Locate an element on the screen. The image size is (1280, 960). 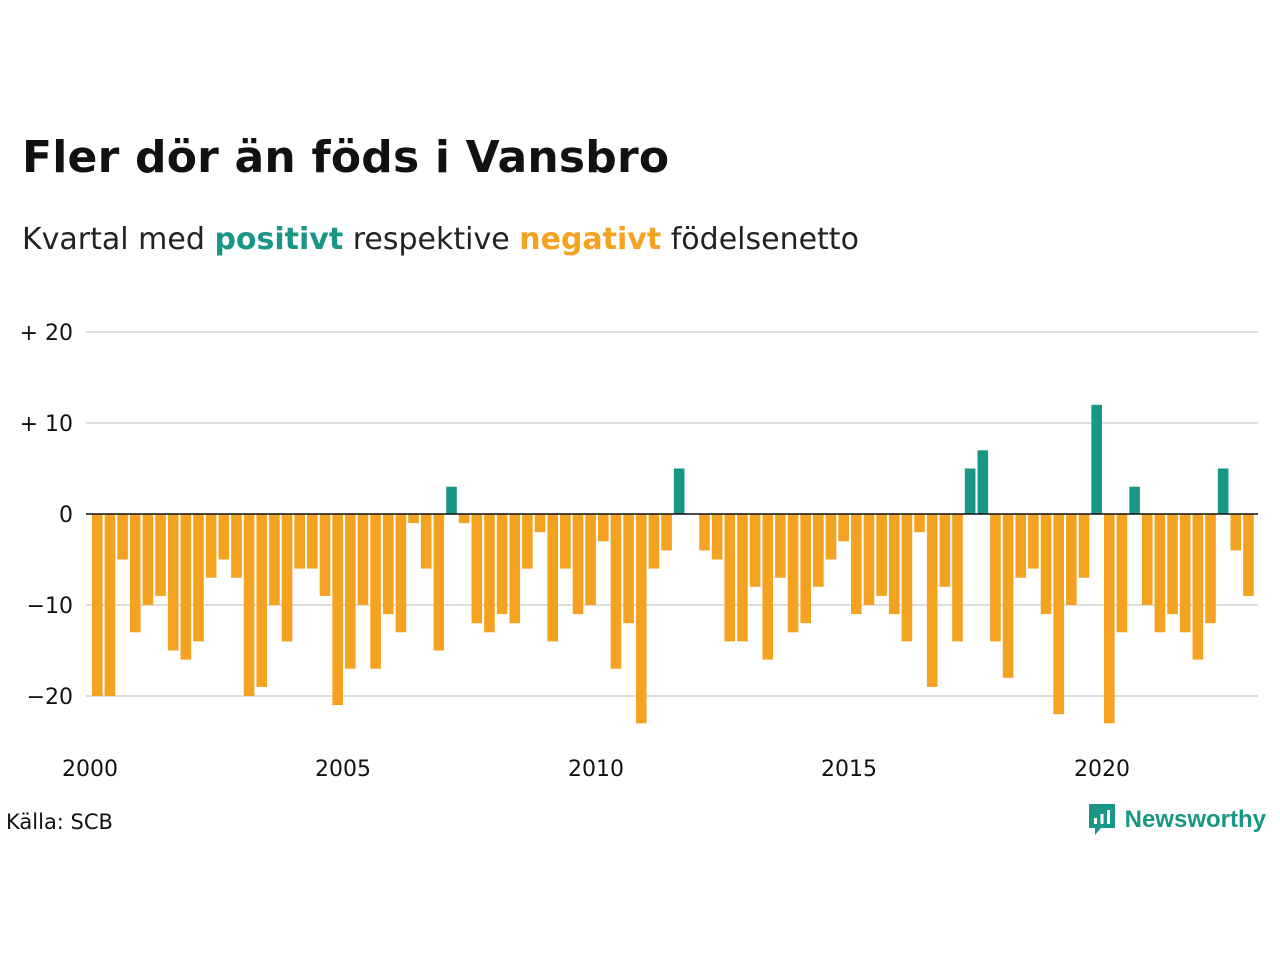
x-axis-labels: 2000 2005 2010 2015 2020 is located at coordinates (596, 769).